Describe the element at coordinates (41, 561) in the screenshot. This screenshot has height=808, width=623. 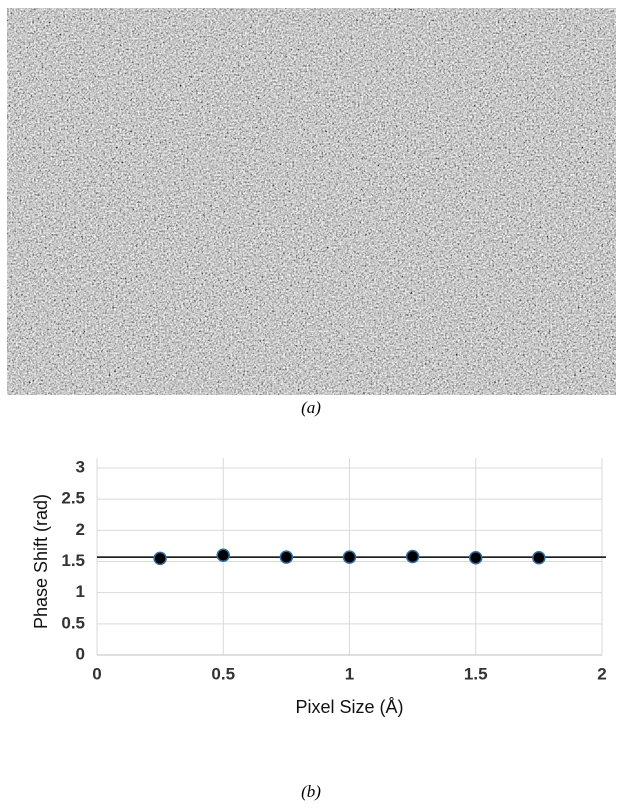
I see `y-axis-label: Phase Shift (rad)` at that location.